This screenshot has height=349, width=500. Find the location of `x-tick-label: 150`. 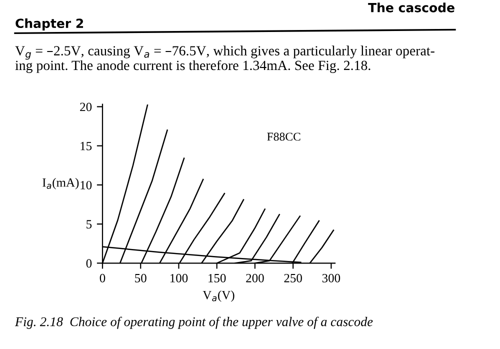

x-tick-label: 150 is located at coordinates (217, 278).